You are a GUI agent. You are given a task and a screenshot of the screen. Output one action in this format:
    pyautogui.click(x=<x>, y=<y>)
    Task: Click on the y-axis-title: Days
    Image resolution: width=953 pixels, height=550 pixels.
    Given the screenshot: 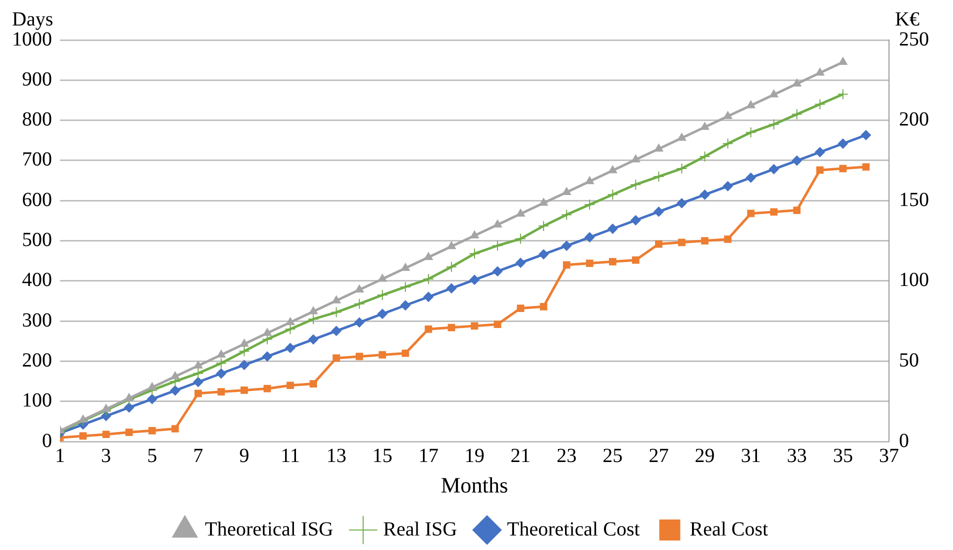 What is the action you would take?
    pyautogui.click(x=33, y=19)
    